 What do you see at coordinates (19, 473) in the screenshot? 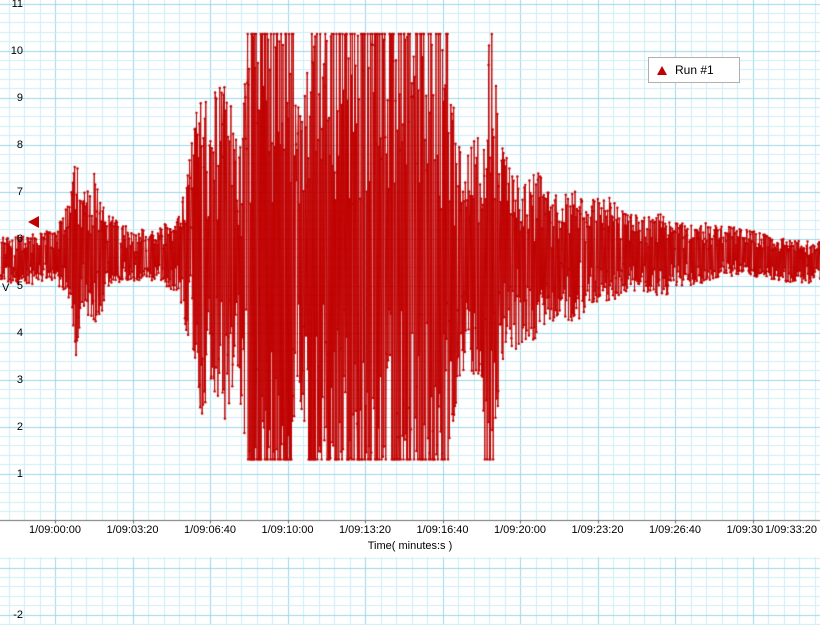
I see `y-tick-label: 1` at bounding box center [19, 473].